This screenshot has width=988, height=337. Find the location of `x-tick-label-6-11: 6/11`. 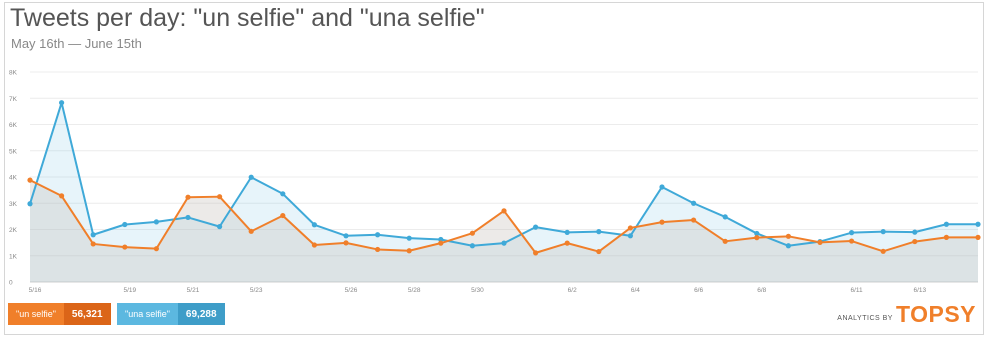

x-tick-label-6-11: 6/11 is located at coordinates (857, 290).